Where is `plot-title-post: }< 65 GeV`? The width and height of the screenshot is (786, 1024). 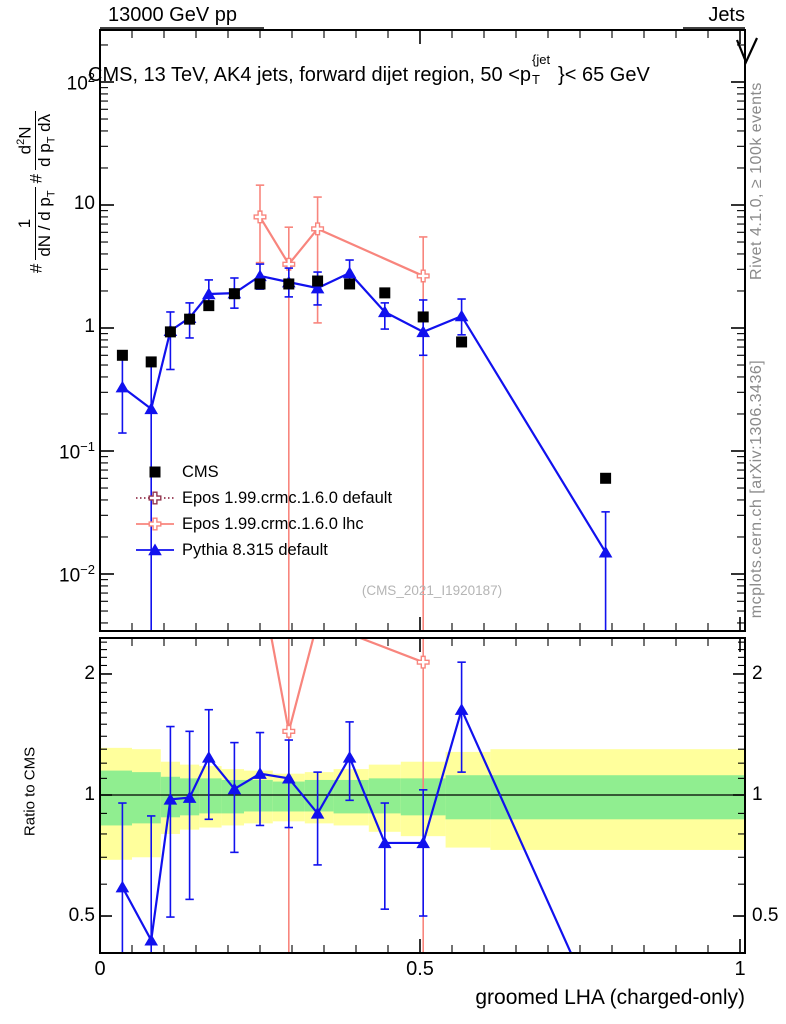 plot-title-post: }< 65 GeV is located at coordinates (604, 75).